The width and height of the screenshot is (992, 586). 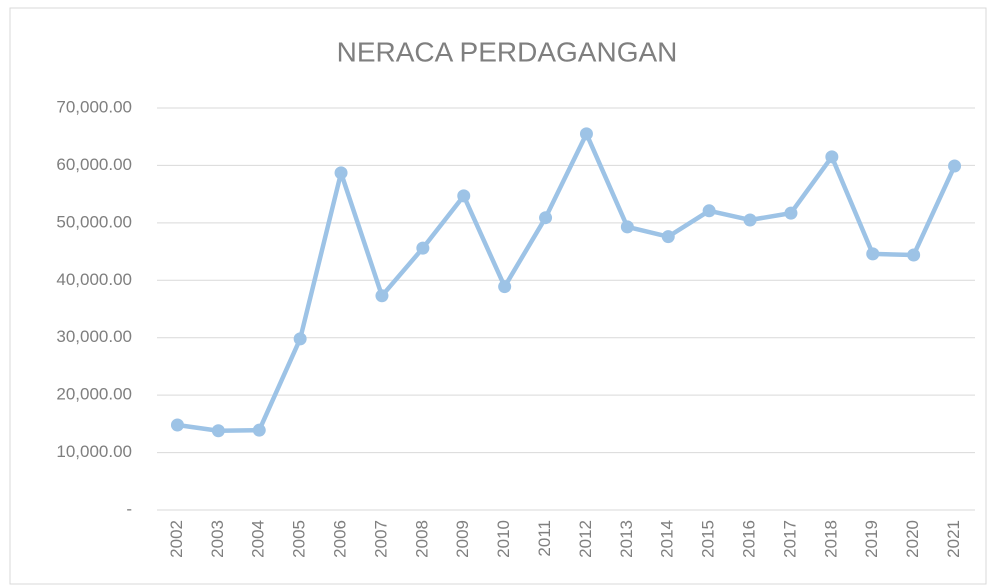 I want to click on x-tick-label: 2004, so click(x=258, y=539).